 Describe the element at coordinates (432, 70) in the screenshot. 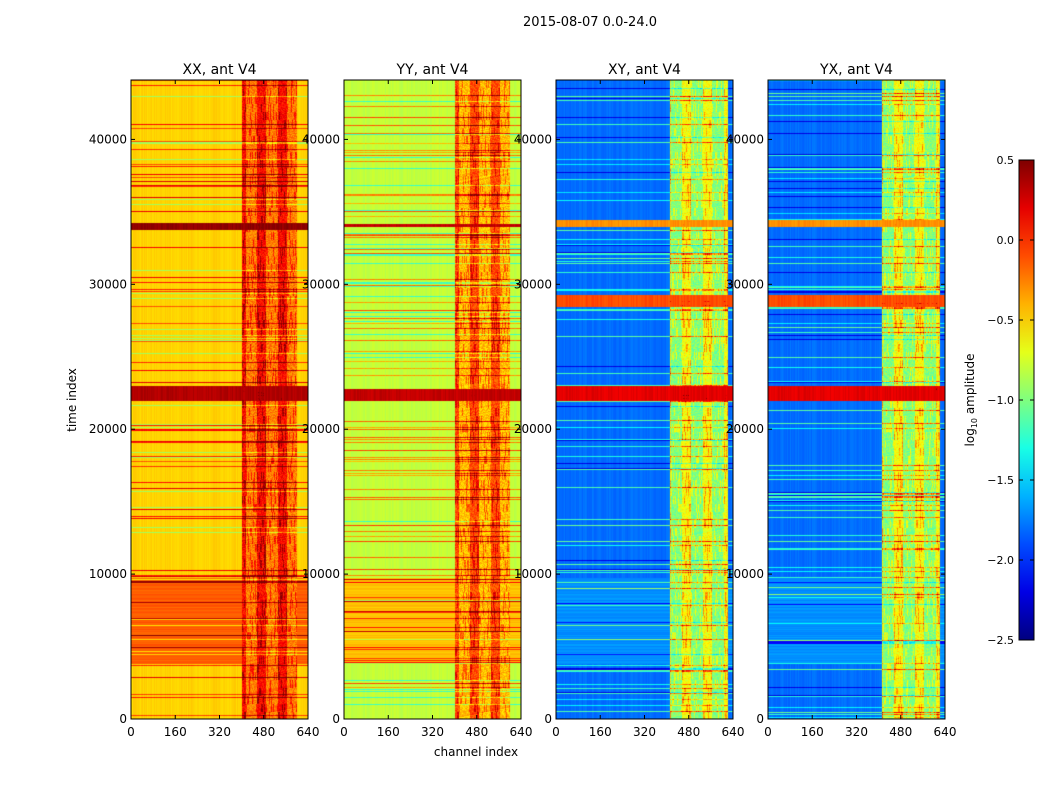

I see `panel-title: YY, ant V4` at that location.